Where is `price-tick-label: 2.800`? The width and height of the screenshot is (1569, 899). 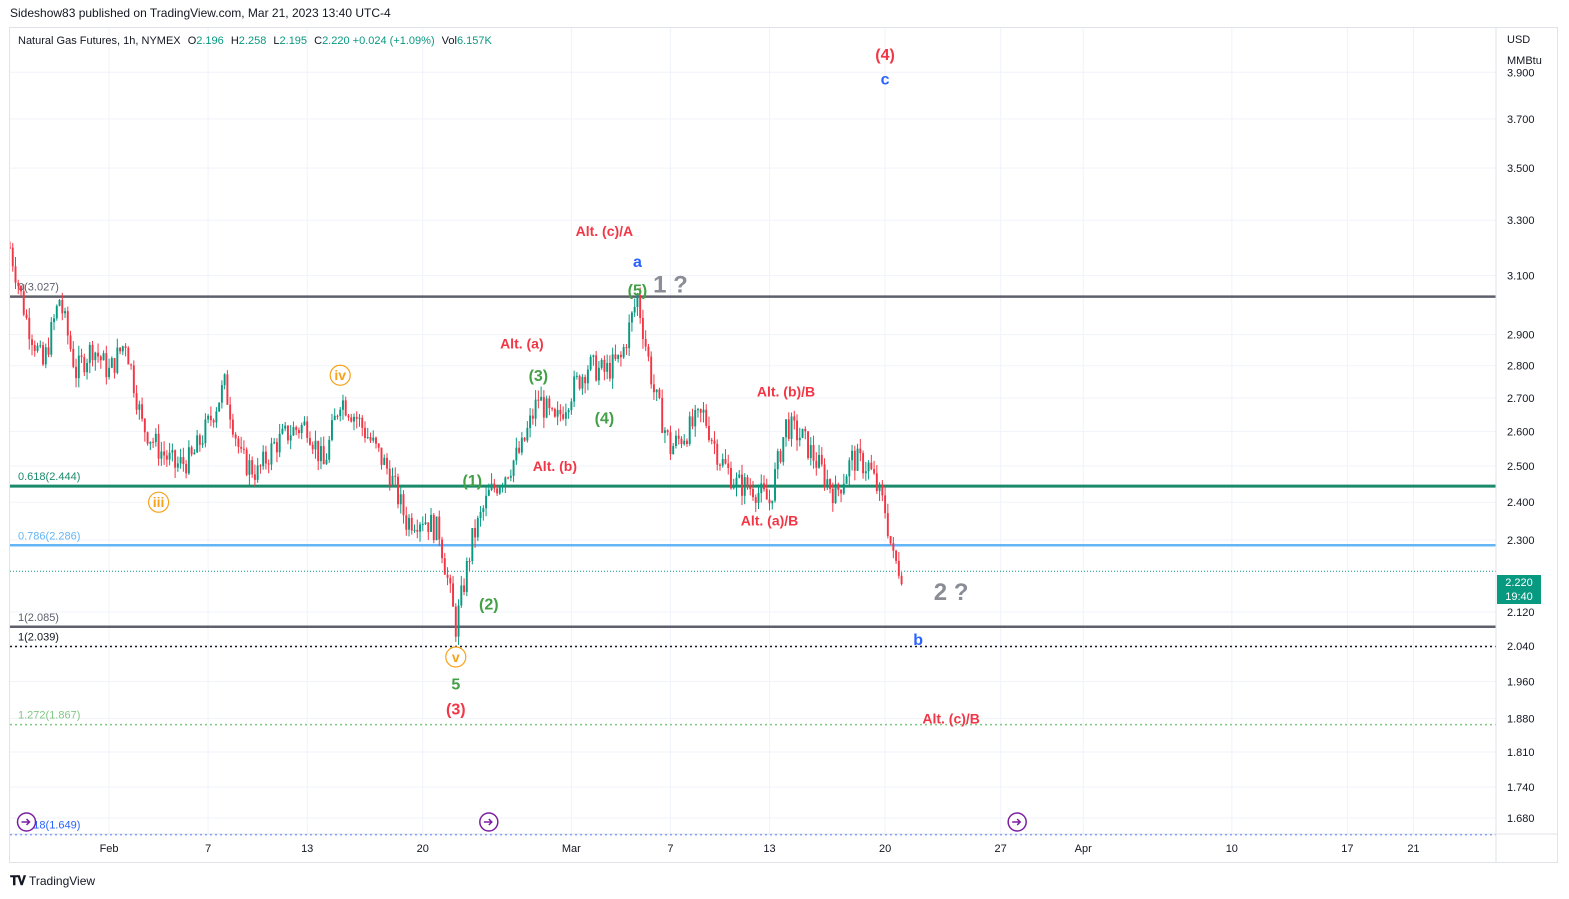
price-tick-label: 2.800 is located at coordinates (1521, 367).